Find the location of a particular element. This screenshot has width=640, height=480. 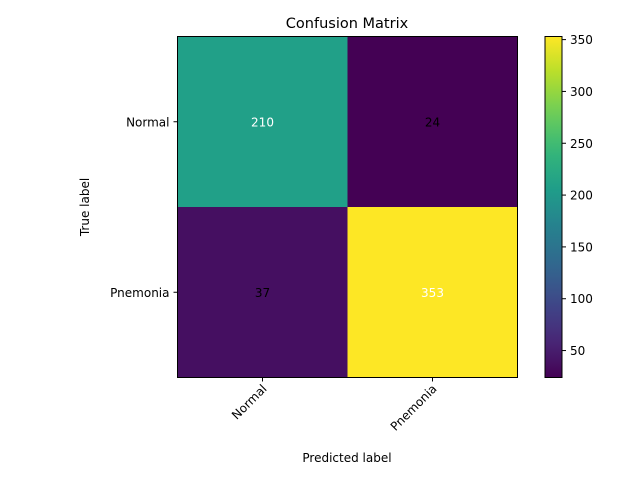

colorbar-tick-label: 350 is located at coordinates (581, 40).